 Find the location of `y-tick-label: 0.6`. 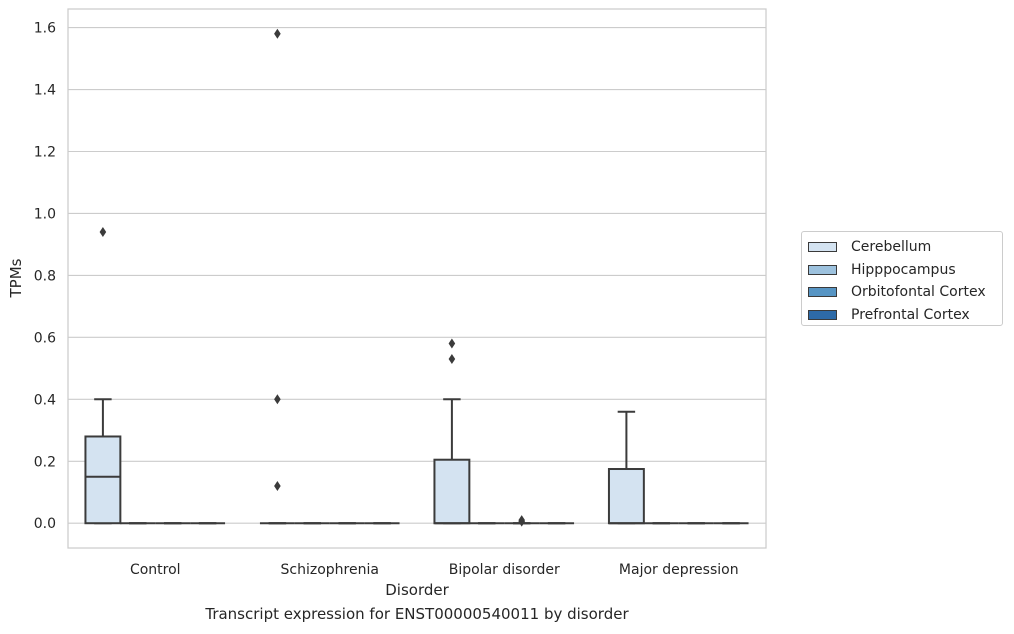

y-tick-label: 0.6 is located at coordinates (45, 338).